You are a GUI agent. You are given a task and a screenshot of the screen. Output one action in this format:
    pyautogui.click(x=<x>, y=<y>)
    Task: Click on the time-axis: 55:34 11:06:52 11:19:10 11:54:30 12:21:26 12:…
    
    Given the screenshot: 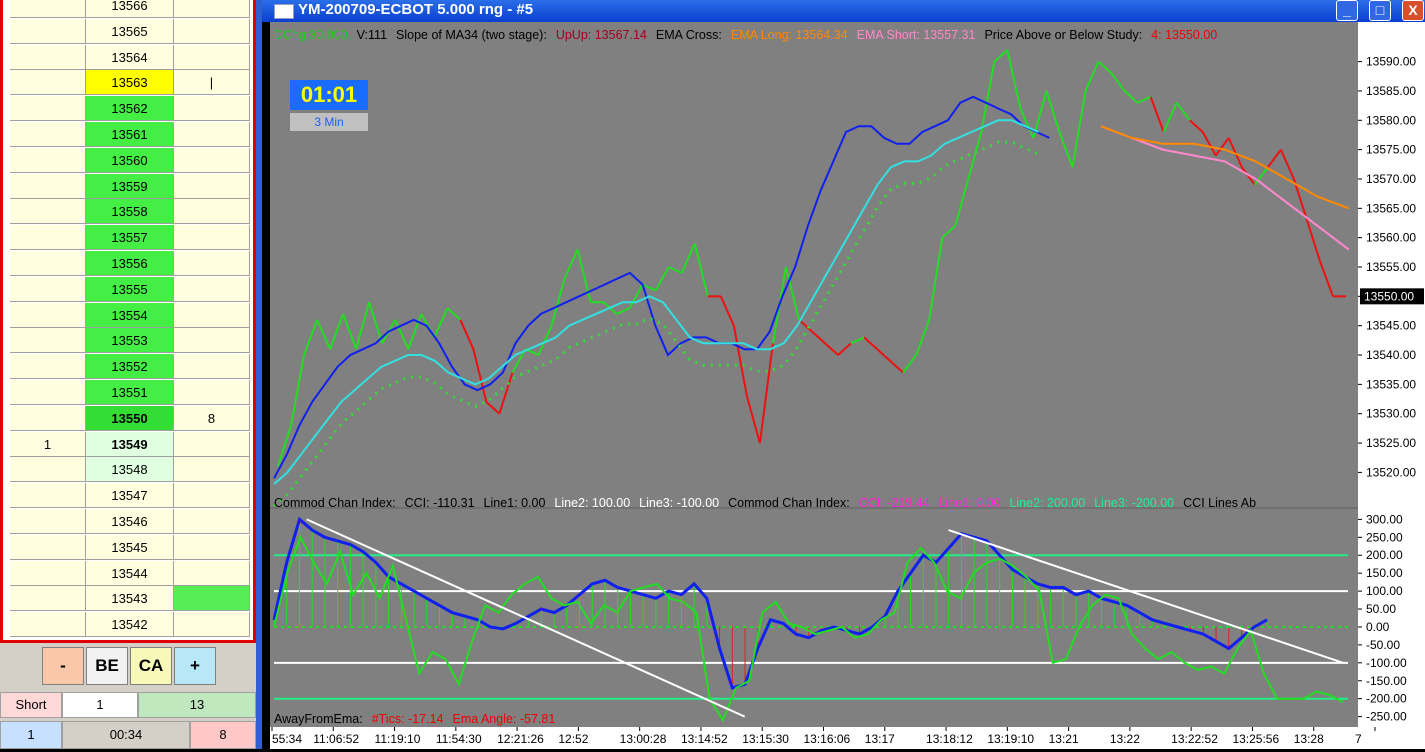 What is the action you would take?
    pyautogui.click(x=847, y=738)
    